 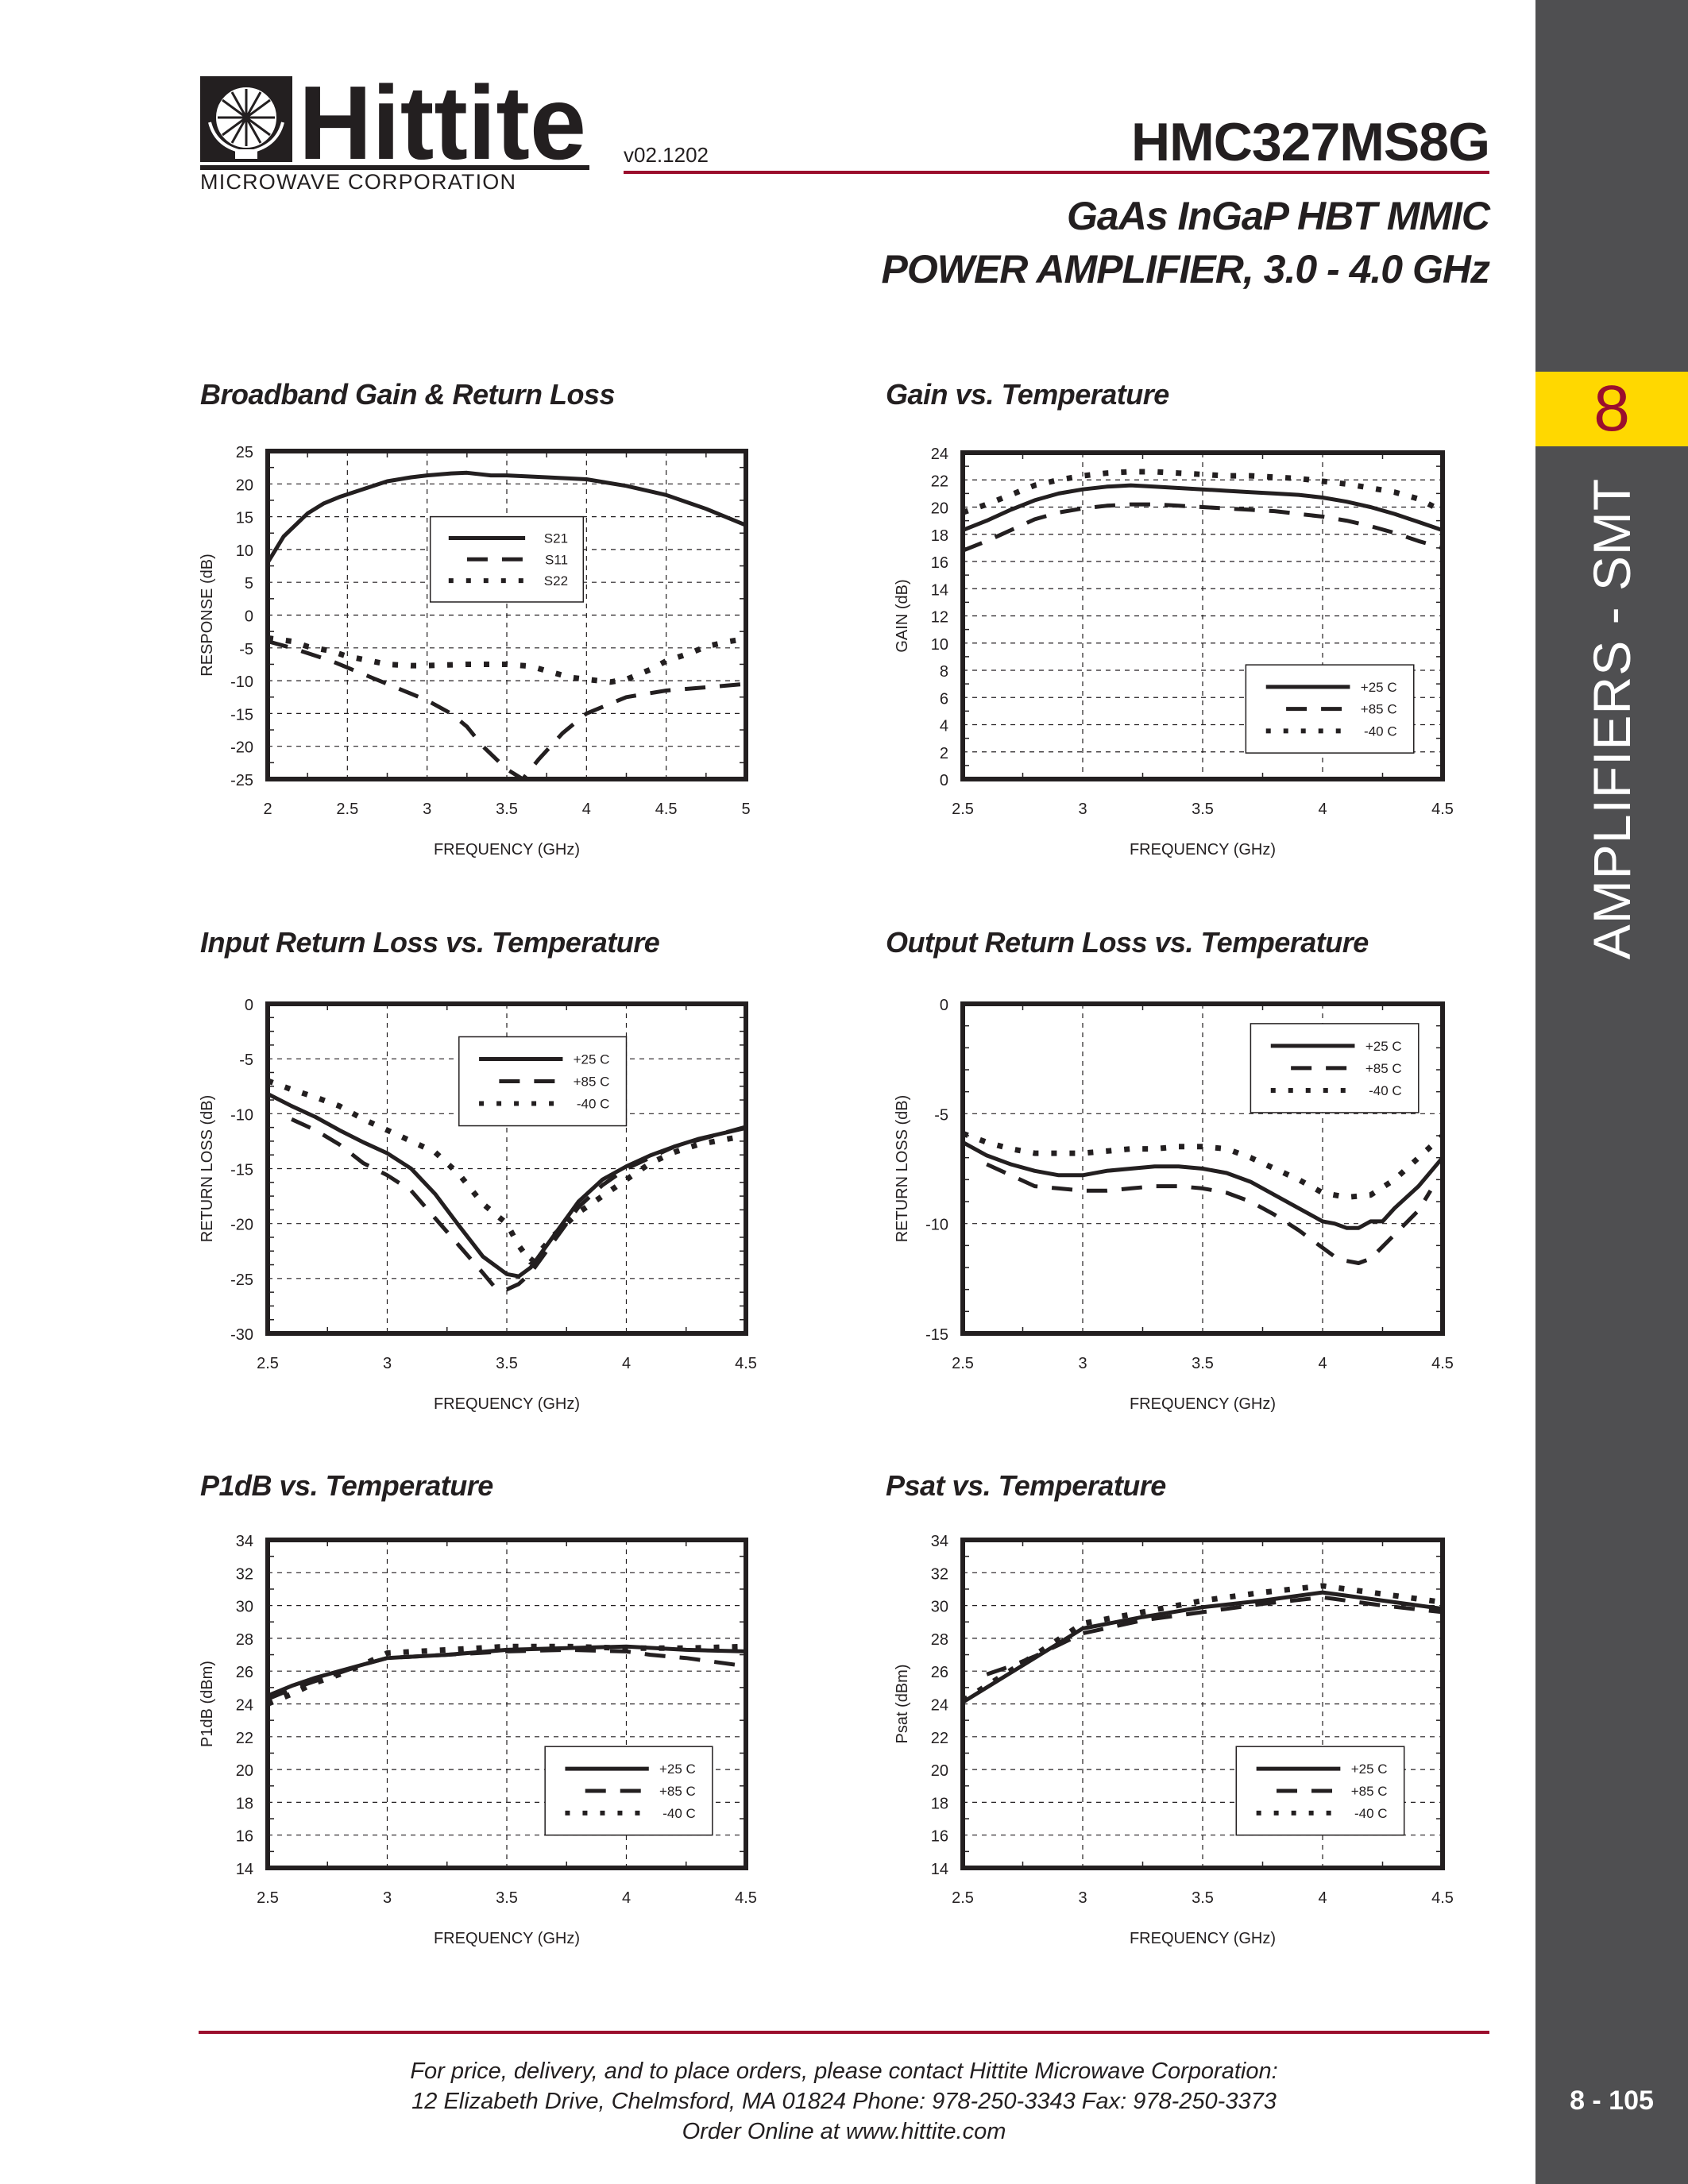 I want to click on chart-title-broadband: Broadband Gain & Return Loss, so click(x=408, y=394).